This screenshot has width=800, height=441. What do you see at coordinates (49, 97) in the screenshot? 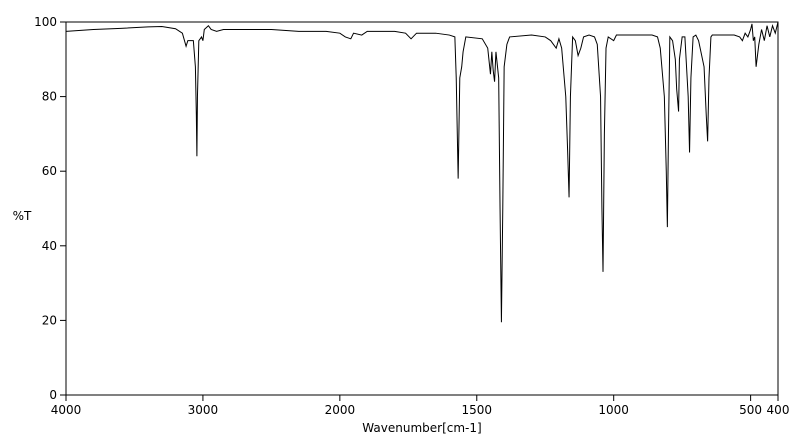
I see `y-tick-label: 80` at bounding box center [49, 97].